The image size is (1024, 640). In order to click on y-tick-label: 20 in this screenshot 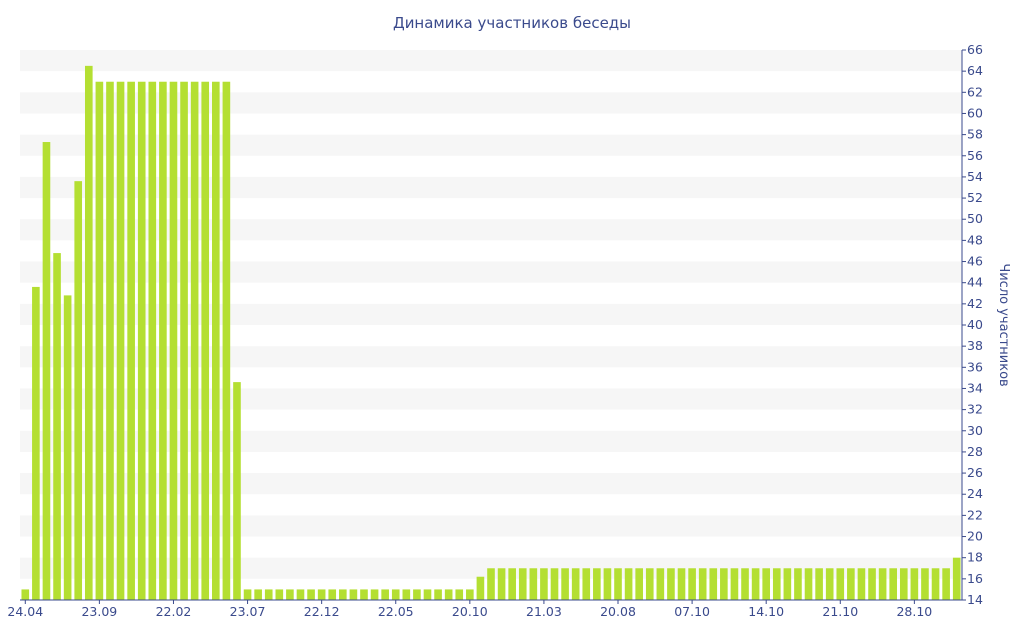, I will do `click(975, 536)`.